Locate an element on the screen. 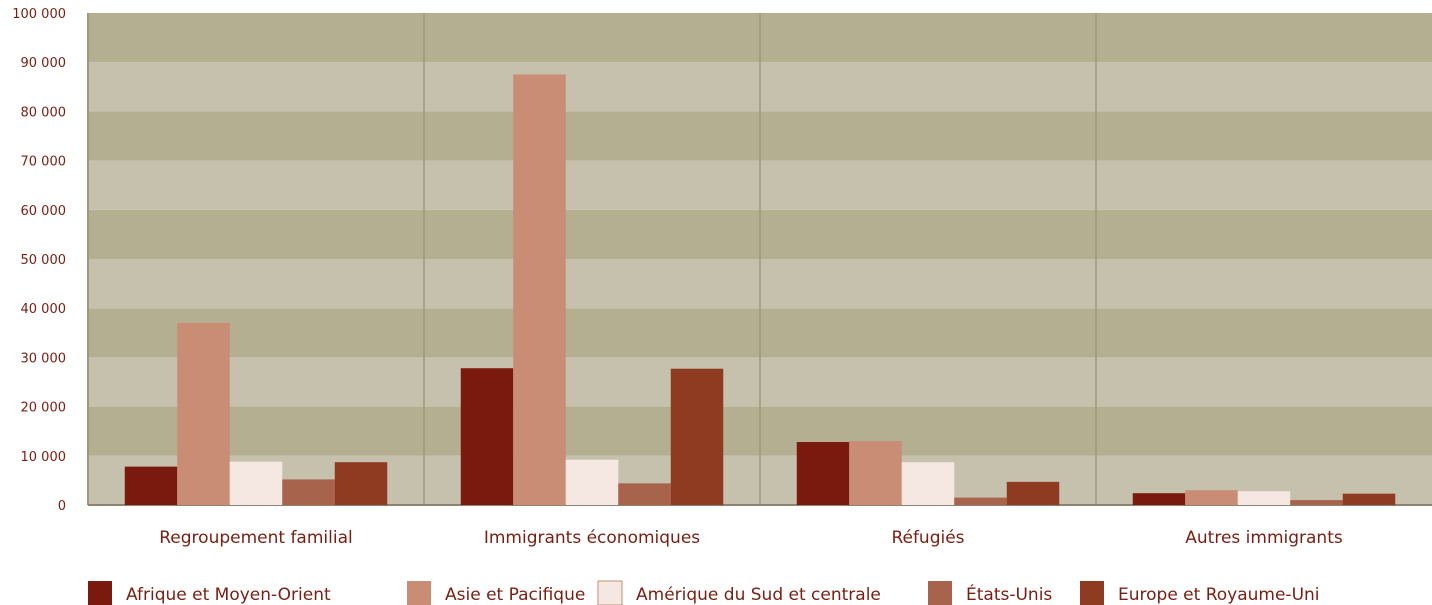  legend-label: Afrique et Moyen-Orient is located at coordinates (228, 595).